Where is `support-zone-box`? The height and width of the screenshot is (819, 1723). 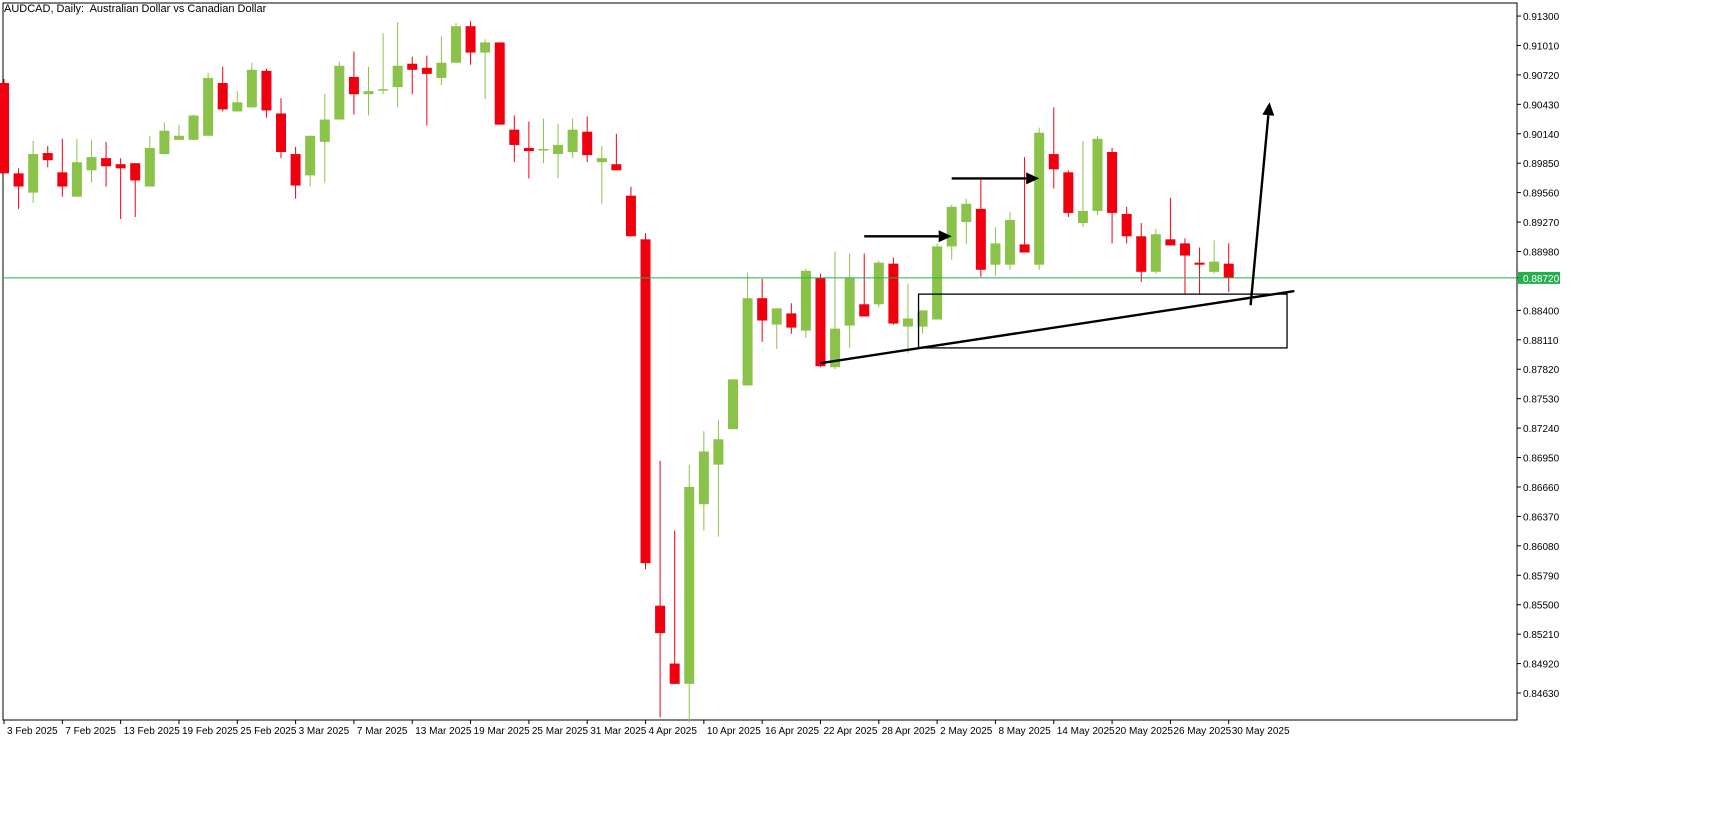 support-zone-box is located at coordinates (1102, 321).